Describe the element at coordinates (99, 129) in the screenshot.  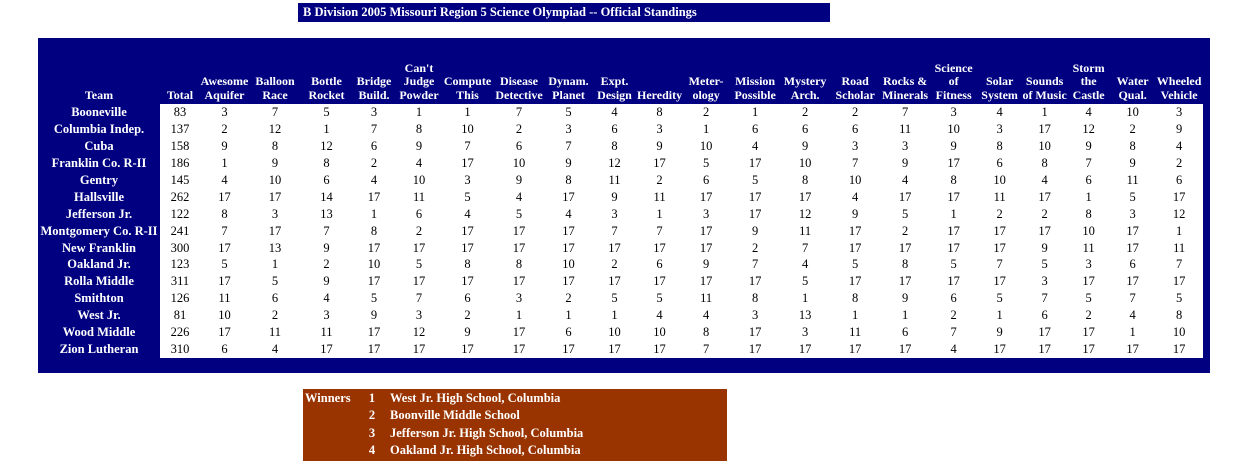
I see `team-name-cell: Columbia Indep.` at that location.